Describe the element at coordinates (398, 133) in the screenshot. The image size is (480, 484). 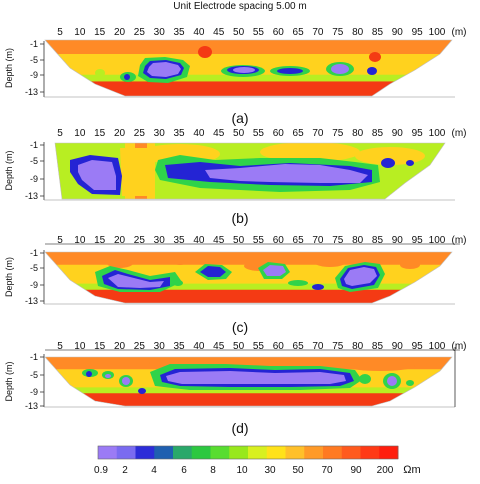
I see `x-tick-label: 90` at that location.